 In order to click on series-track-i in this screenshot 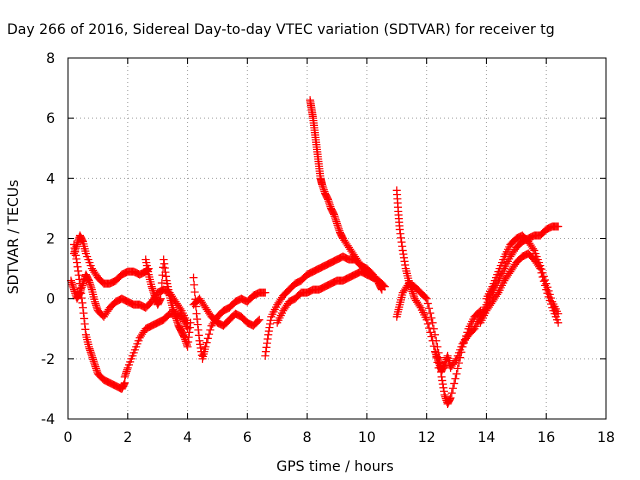, I will do `click(331, 297)`.